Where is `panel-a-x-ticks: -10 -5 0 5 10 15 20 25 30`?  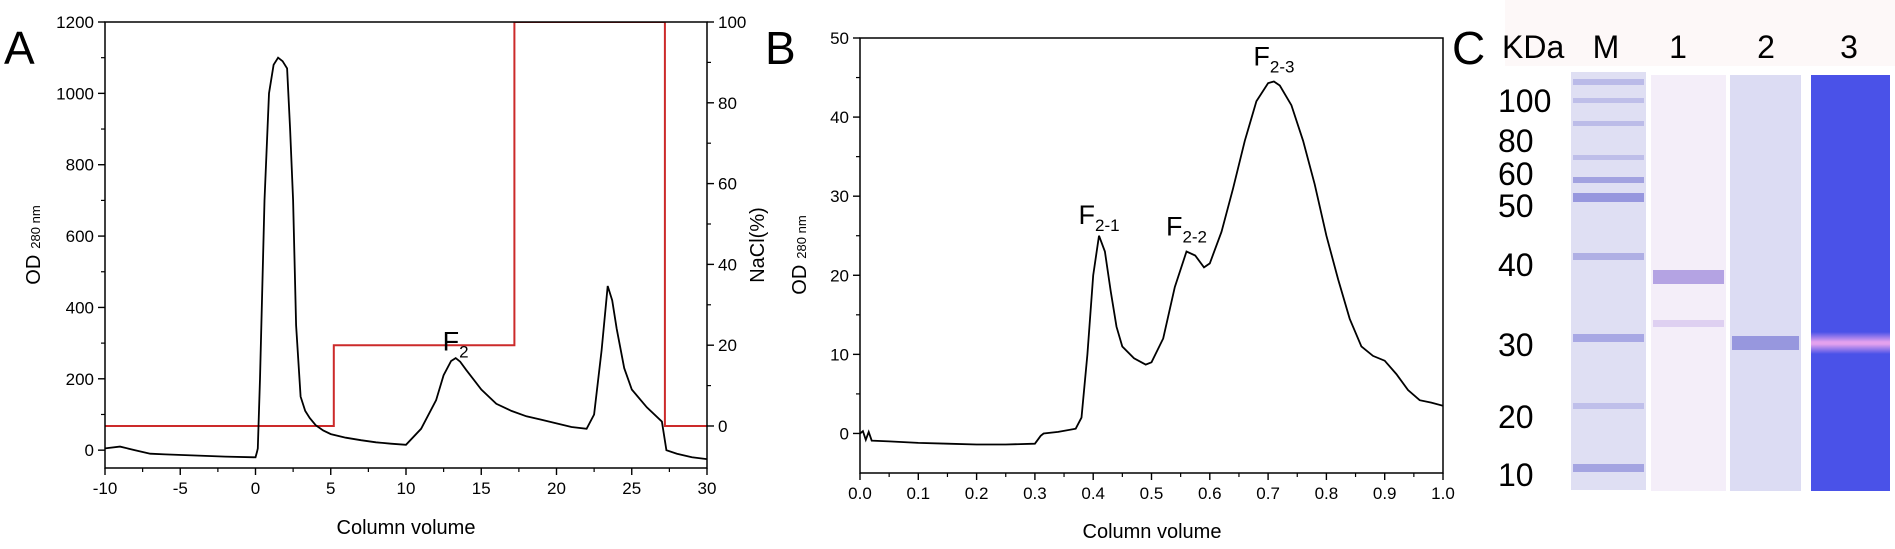
panel-a-x-ticks: -10 -5 0 5 10 15 20 25 30 is located at coordinates (405, 483).